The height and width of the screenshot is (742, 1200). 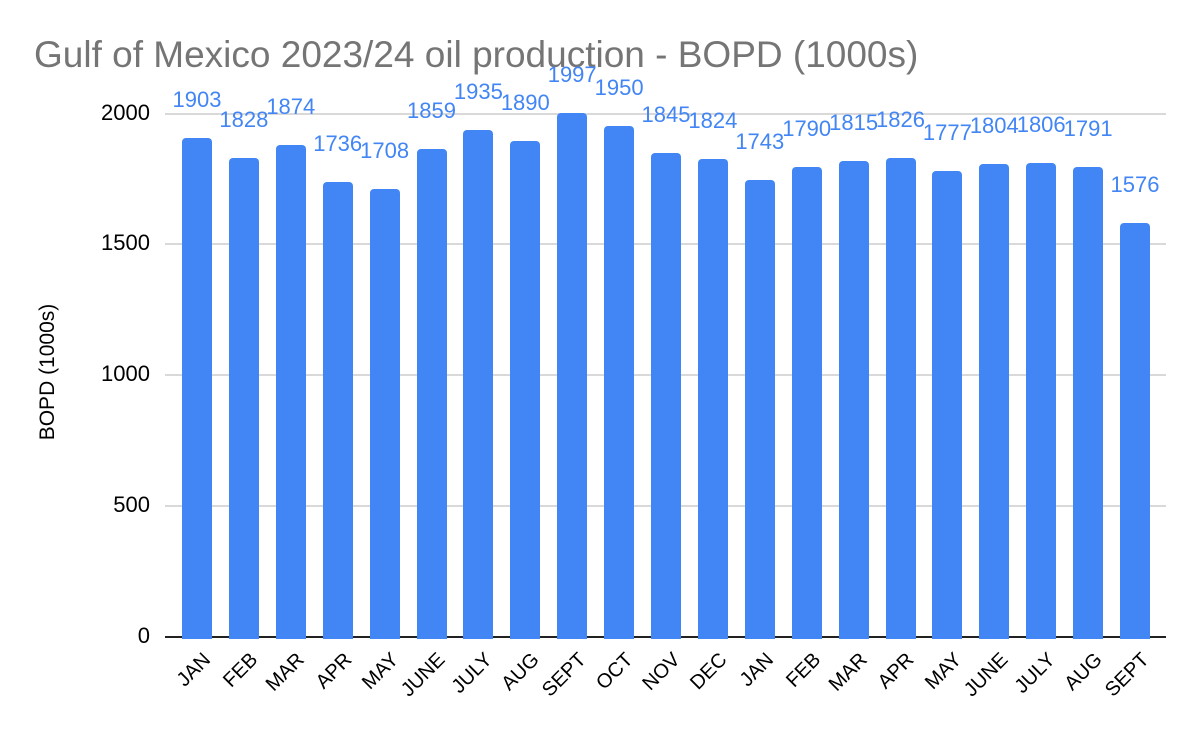 What do you see at coordinates (994, 125) in the screenshot?
I see `bar-value-label: 1804` at bounding box center [994, 125].